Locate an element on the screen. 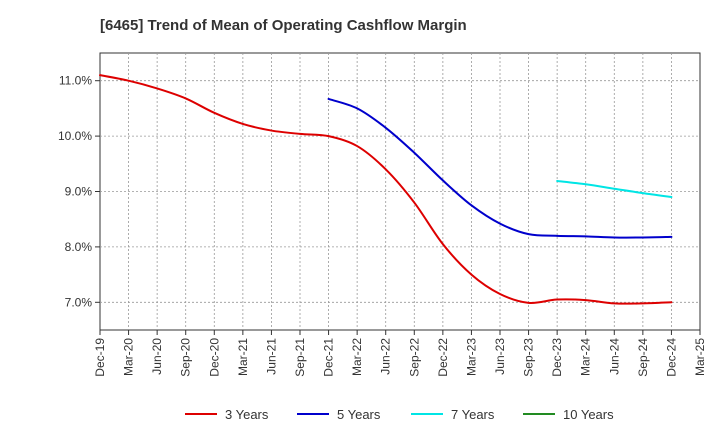 This screenshot has width=720, height=440. x-tick-label: Mar-20 is located at coordinates (129, 357).